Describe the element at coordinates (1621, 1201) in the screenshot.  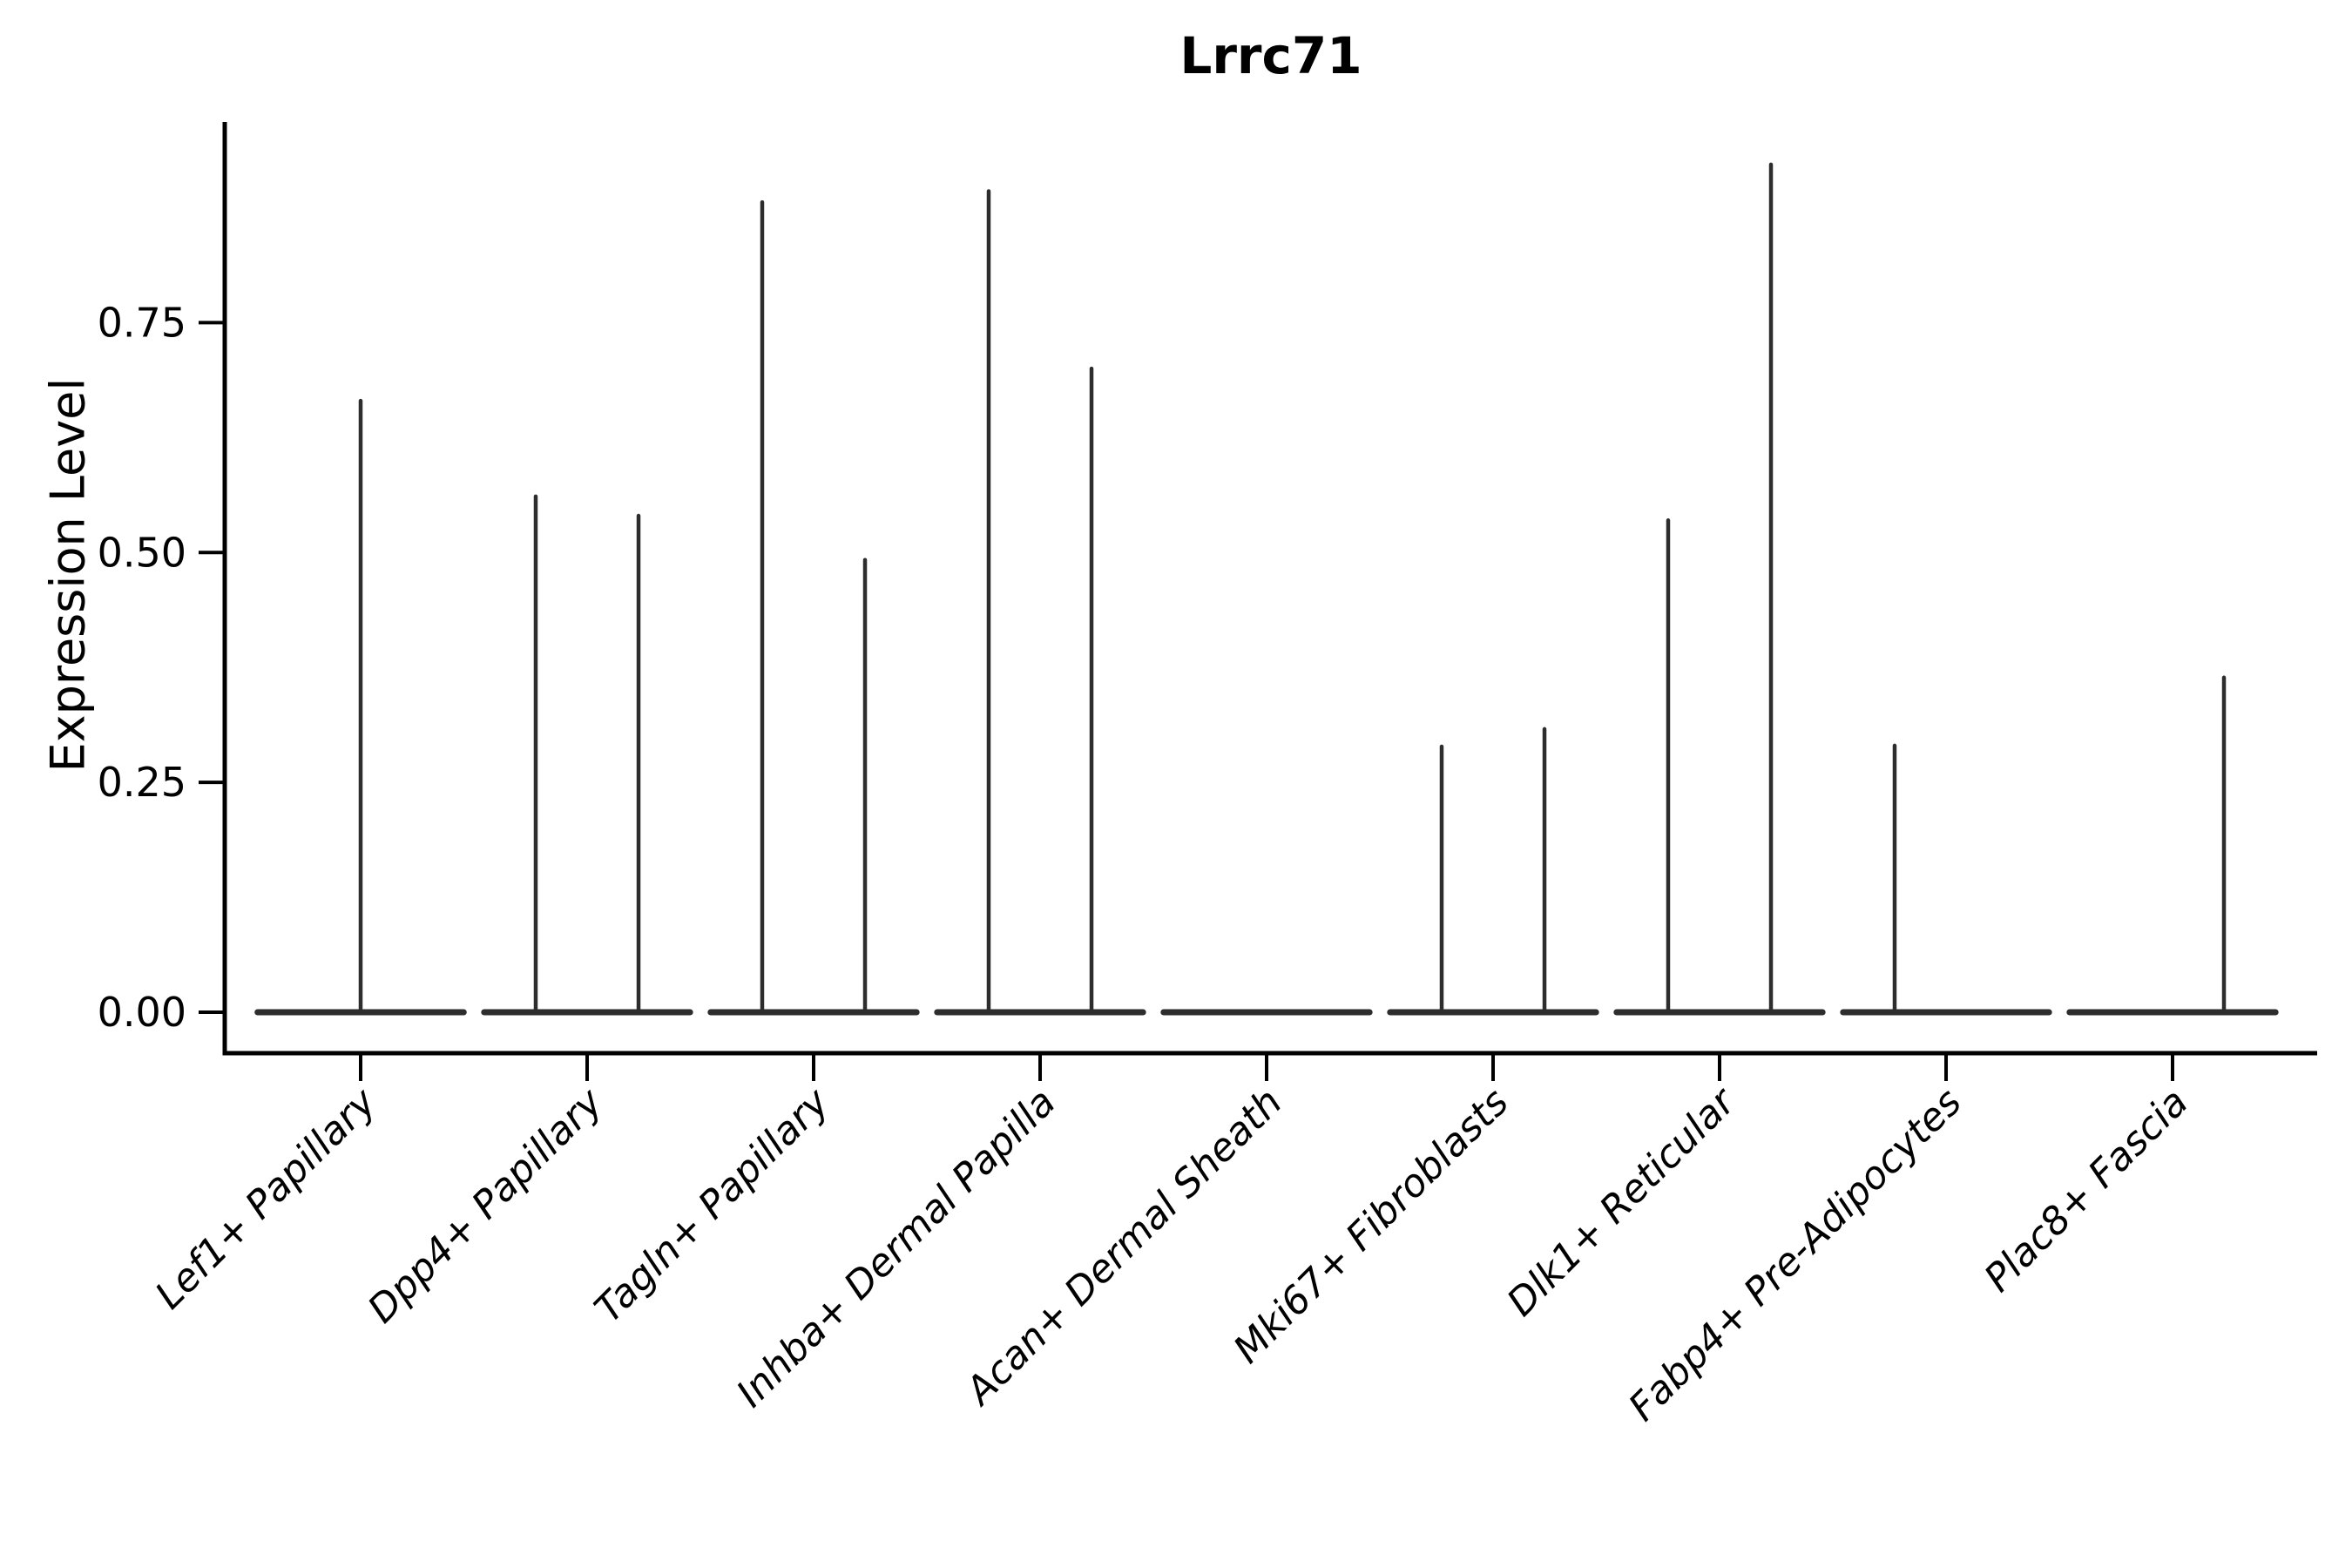
I see `x-tick-label: Dlk1+ Reticular` at that location.